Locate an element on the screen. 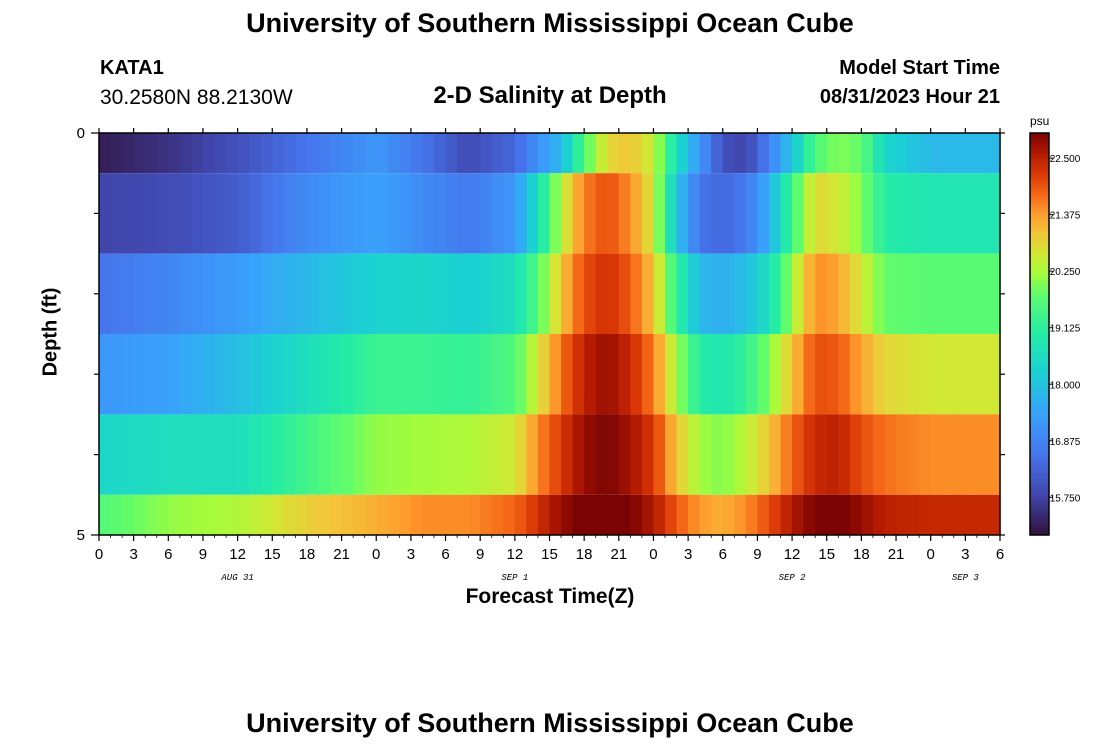 The width and height of the screenshot is (1100, 750). station-id: KATA1 is located at coordinates (132, 68).